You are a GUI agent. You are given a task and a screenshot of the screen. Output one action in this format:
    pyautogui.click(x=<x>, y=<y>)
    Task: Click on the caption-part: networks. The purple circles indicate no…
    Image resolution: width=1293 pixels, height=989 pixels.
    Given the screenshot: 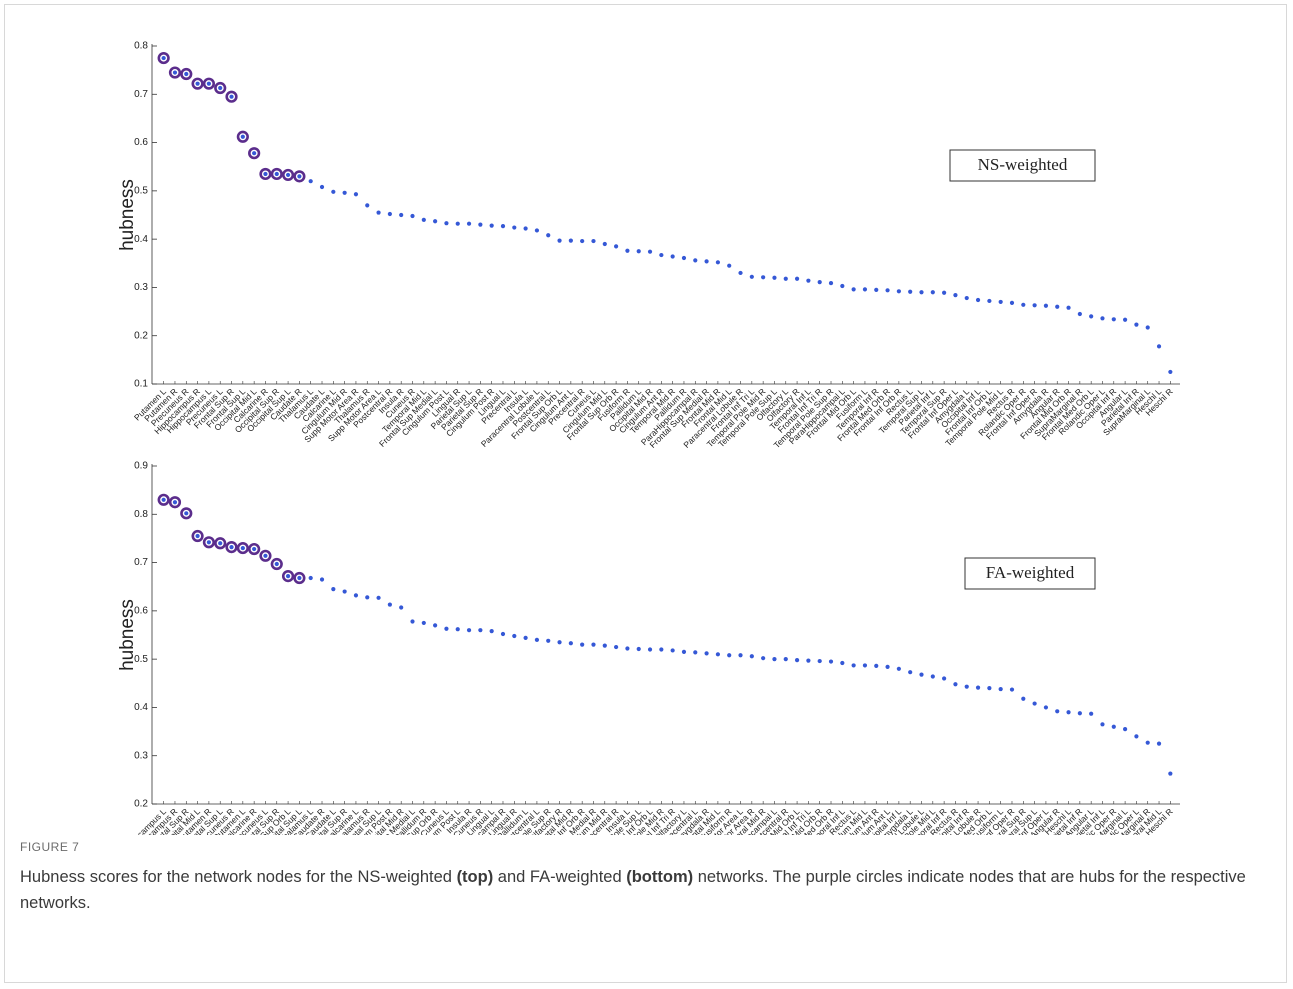 What is the action you would take?
    pyautogui.click(x=633, y=890)
    